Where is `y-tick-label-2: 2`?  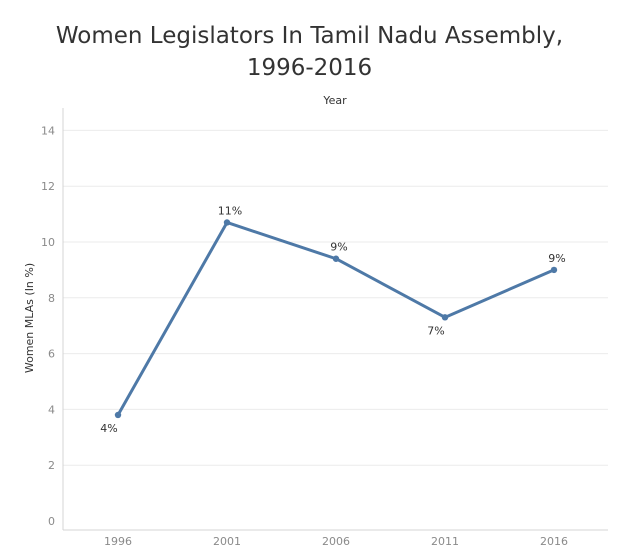
y-tick-label-2: 2 is located at coordinates (51, 465).